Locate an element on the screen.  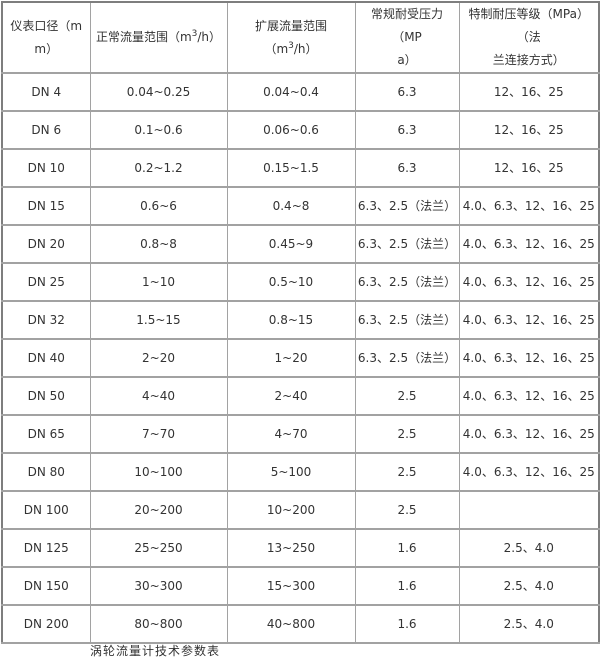
table-row: DN 150 30~300 15~300 1.6 2.5、4.0 is located at coordinates (300, 586).